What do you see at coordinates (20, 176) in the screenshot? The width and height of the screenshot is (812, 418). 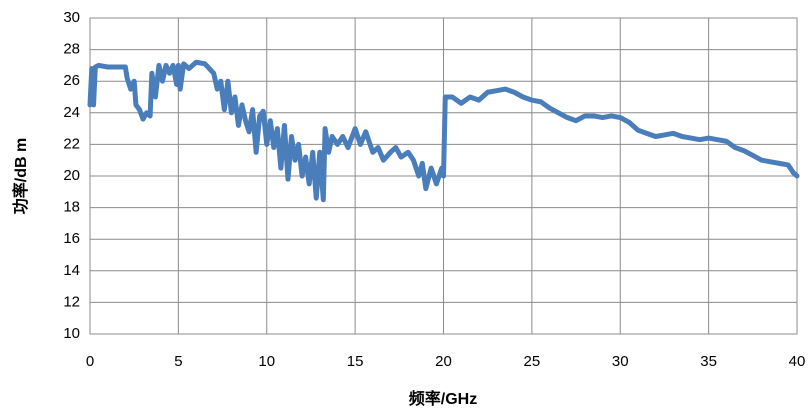 I see `y-axis-title: 功率/dB m` at bounding box center [20, 176].